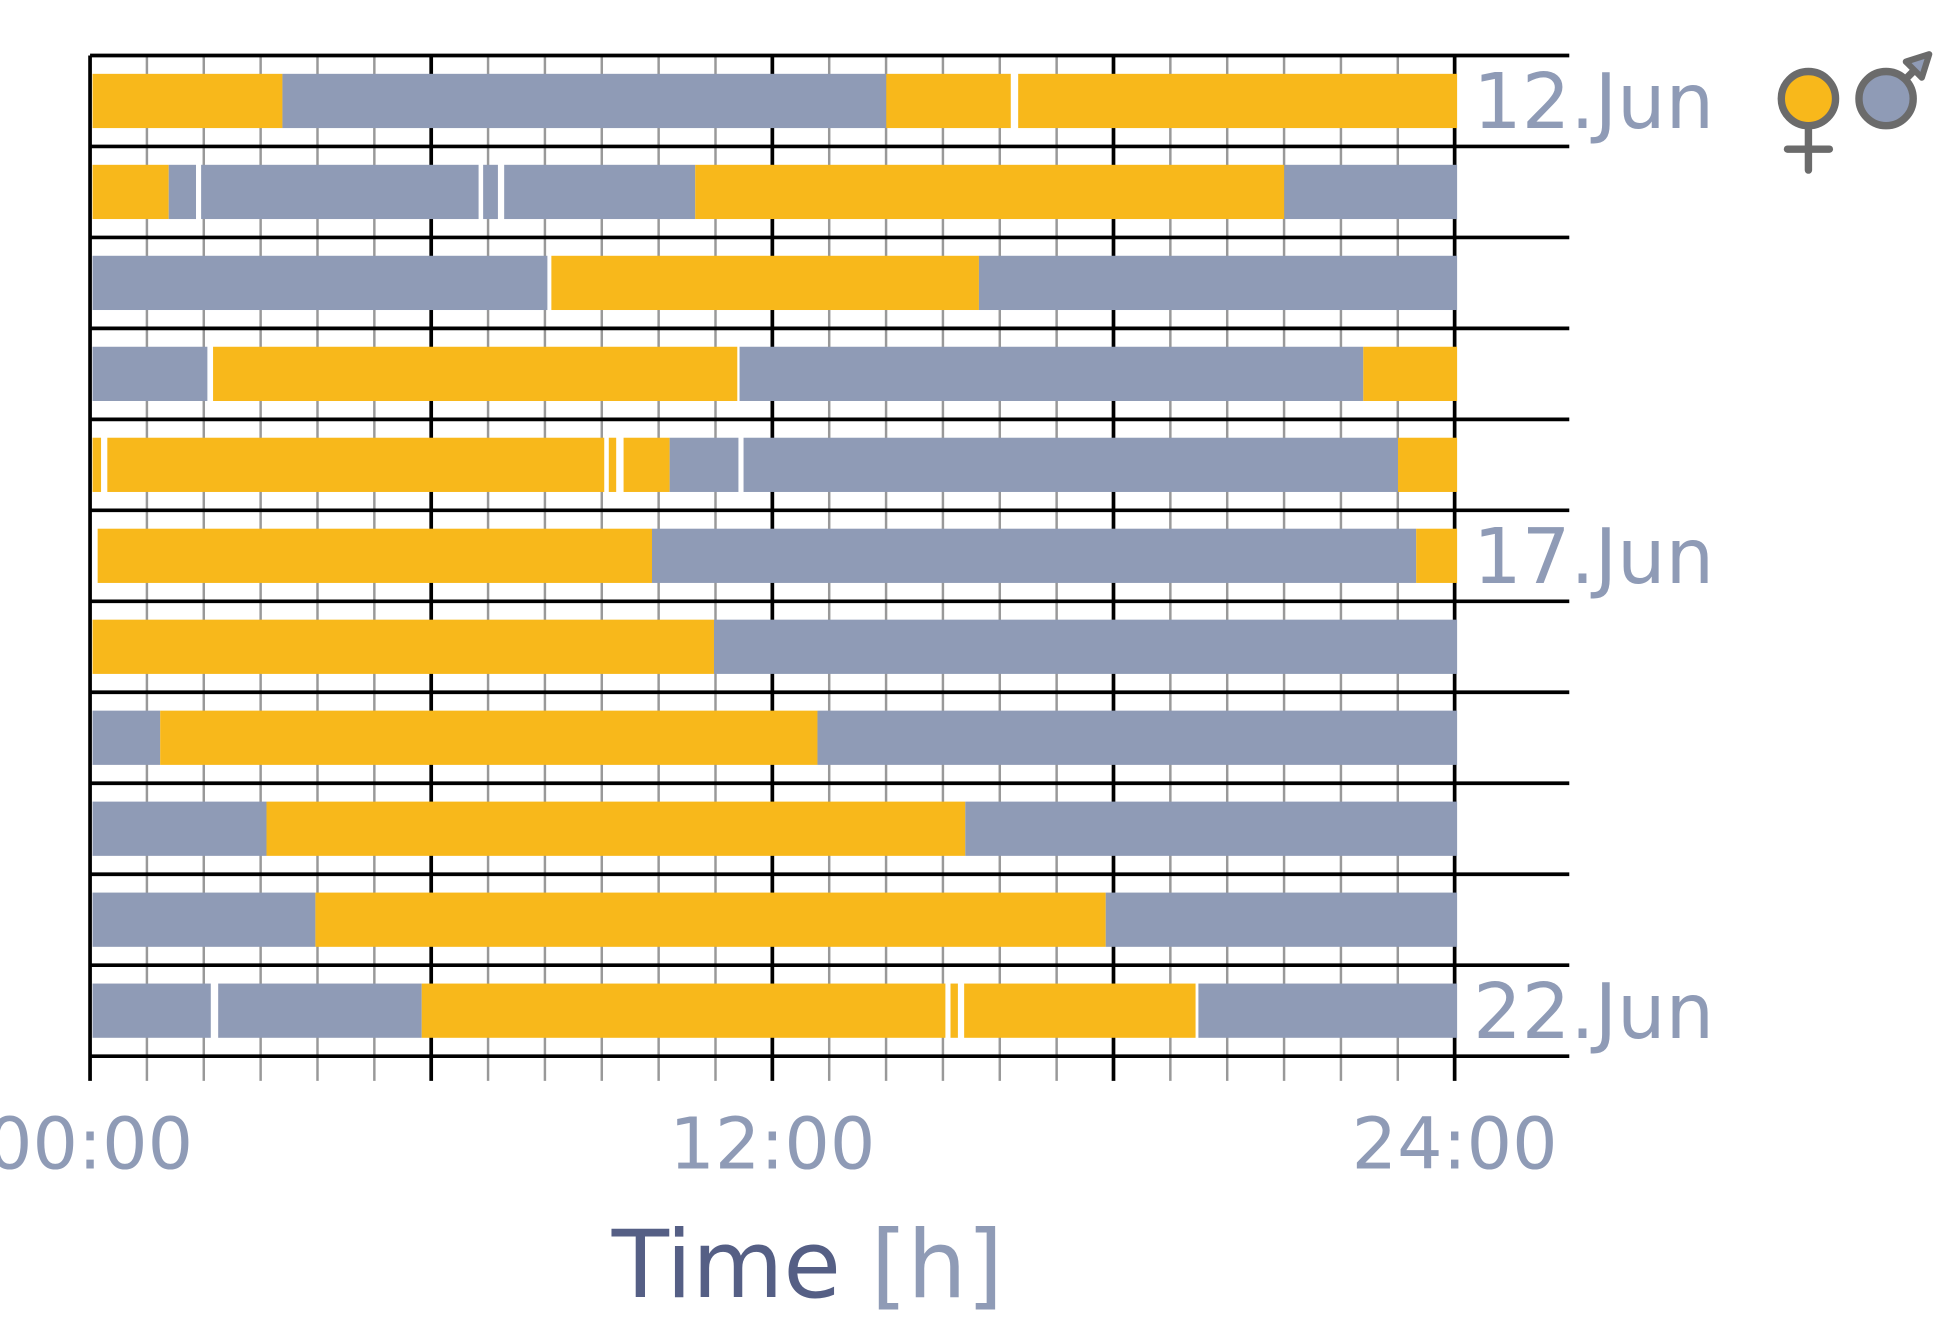  I want to click on male-symbol-icon, so click(1894, 90).